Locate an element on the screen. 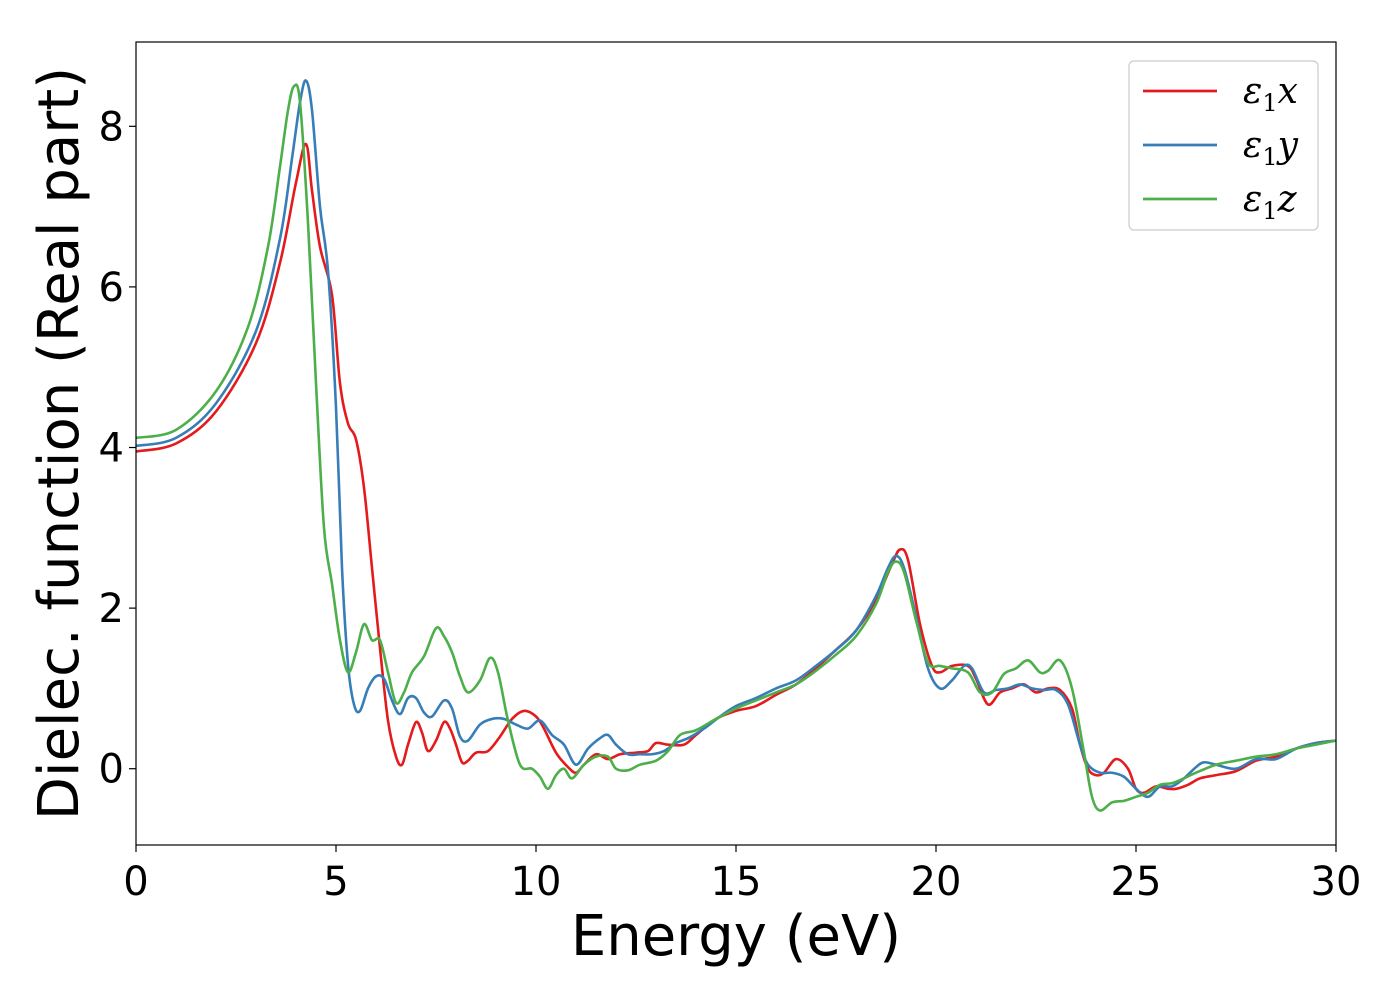 The height and width of the screenshot is (1000, 1400). legend: ε1x ε1y ε1z is located at coordinates (1223, 145).